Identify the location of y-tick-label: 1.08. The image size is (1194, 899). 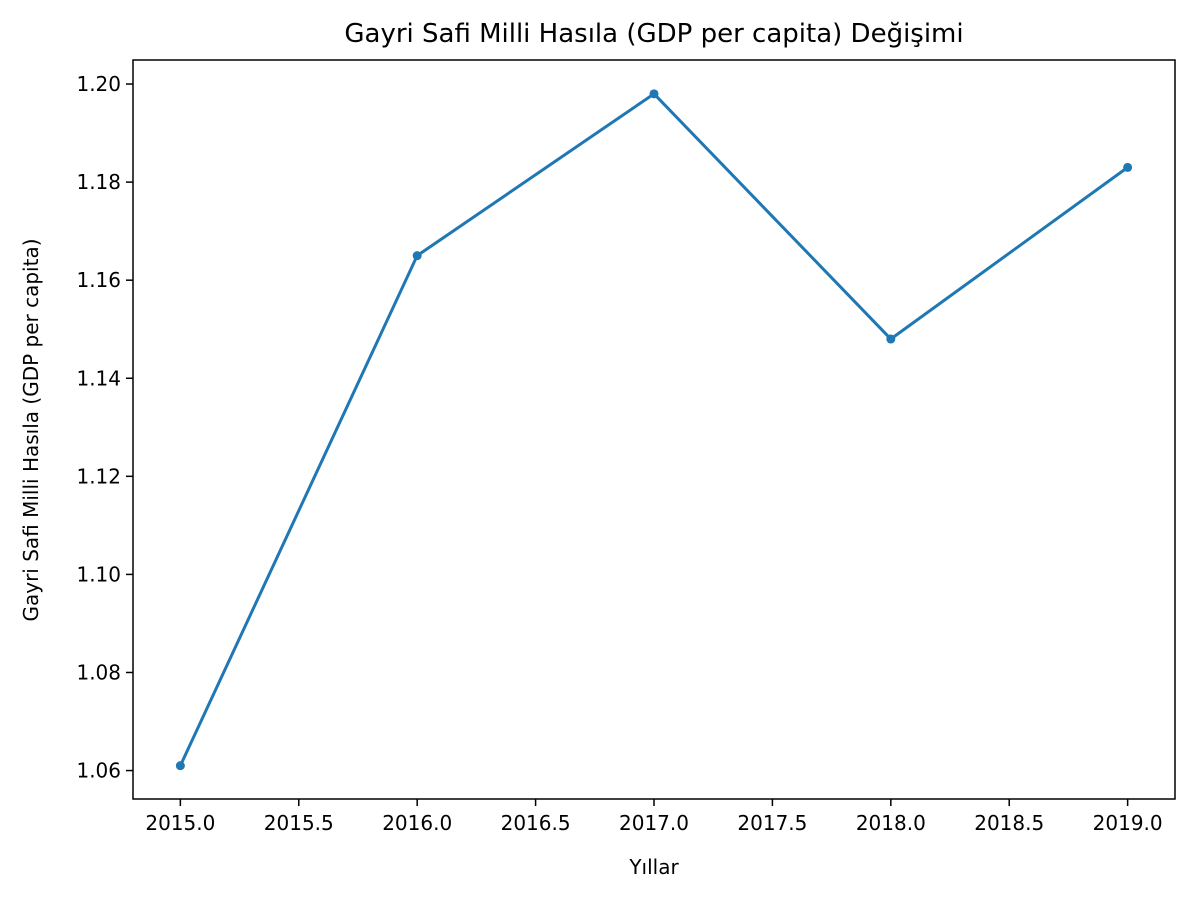
(98, 672).